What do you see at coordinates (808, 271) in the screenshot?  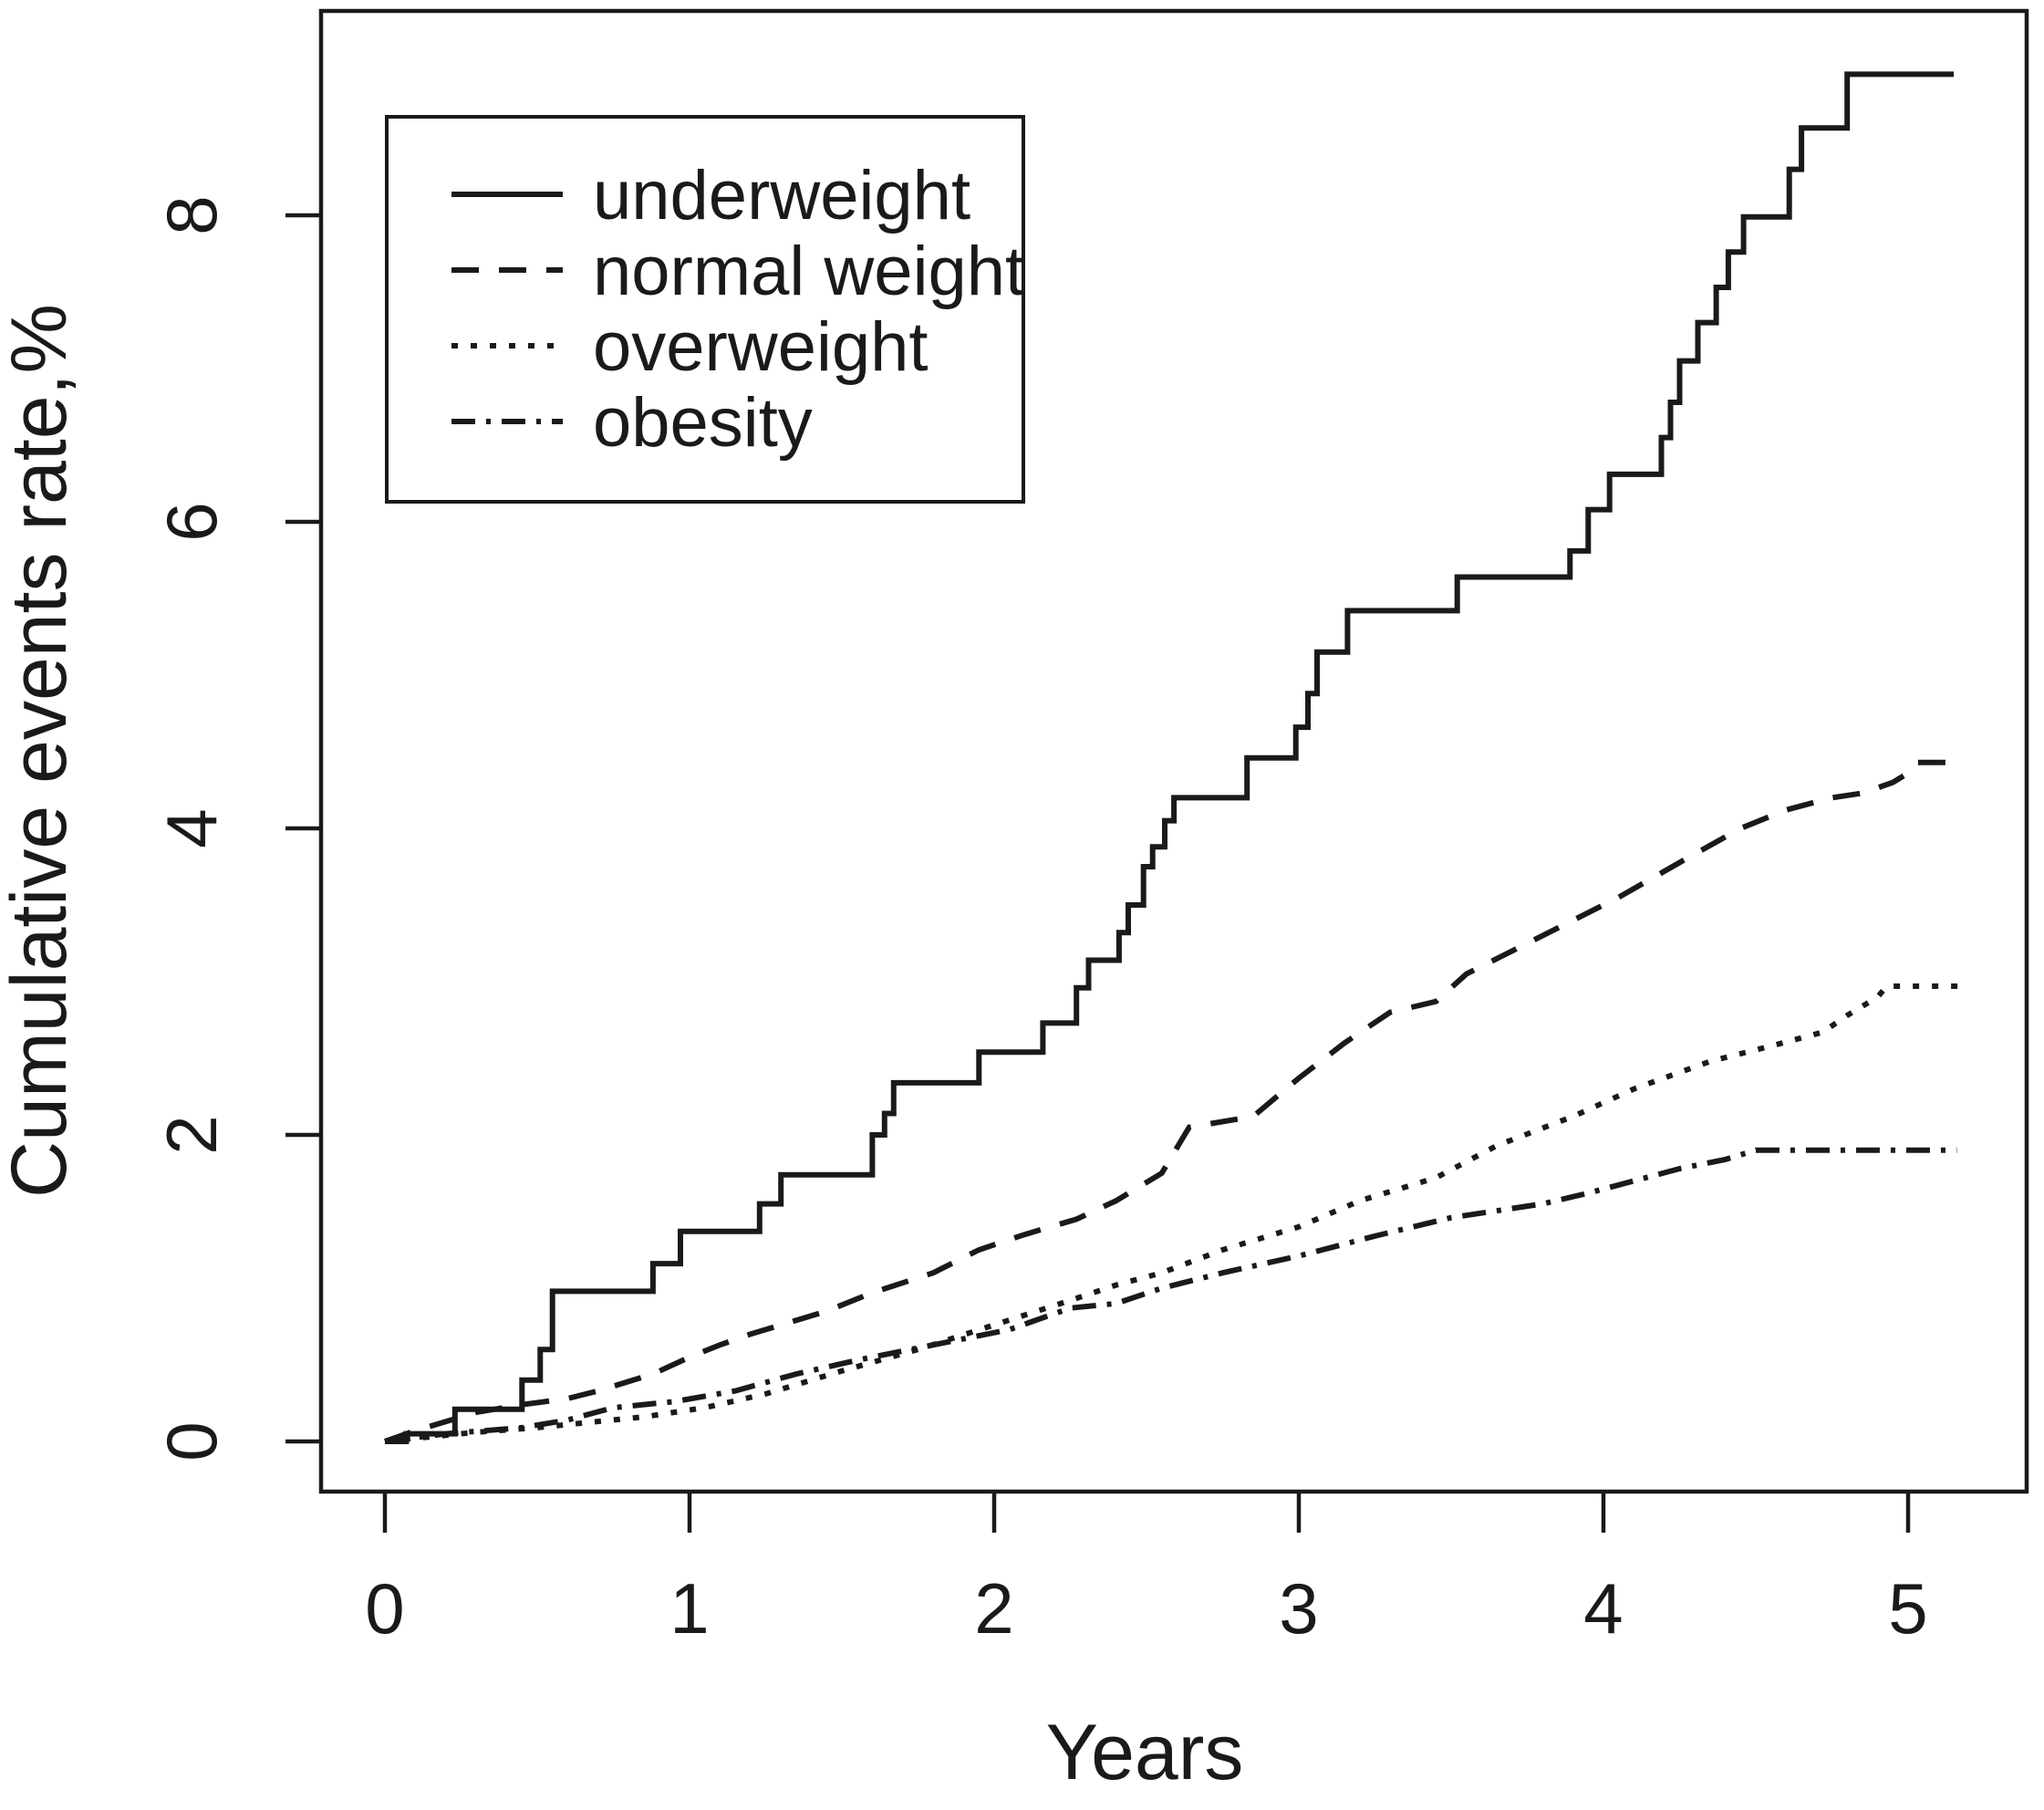 I see `legend-label: normal weight` at bounding box center [808, 271].